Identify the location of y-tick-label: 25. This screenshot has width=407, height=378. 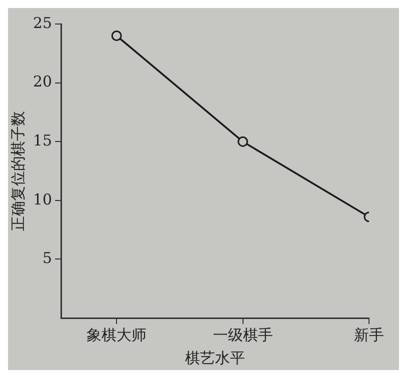
(42, 23).